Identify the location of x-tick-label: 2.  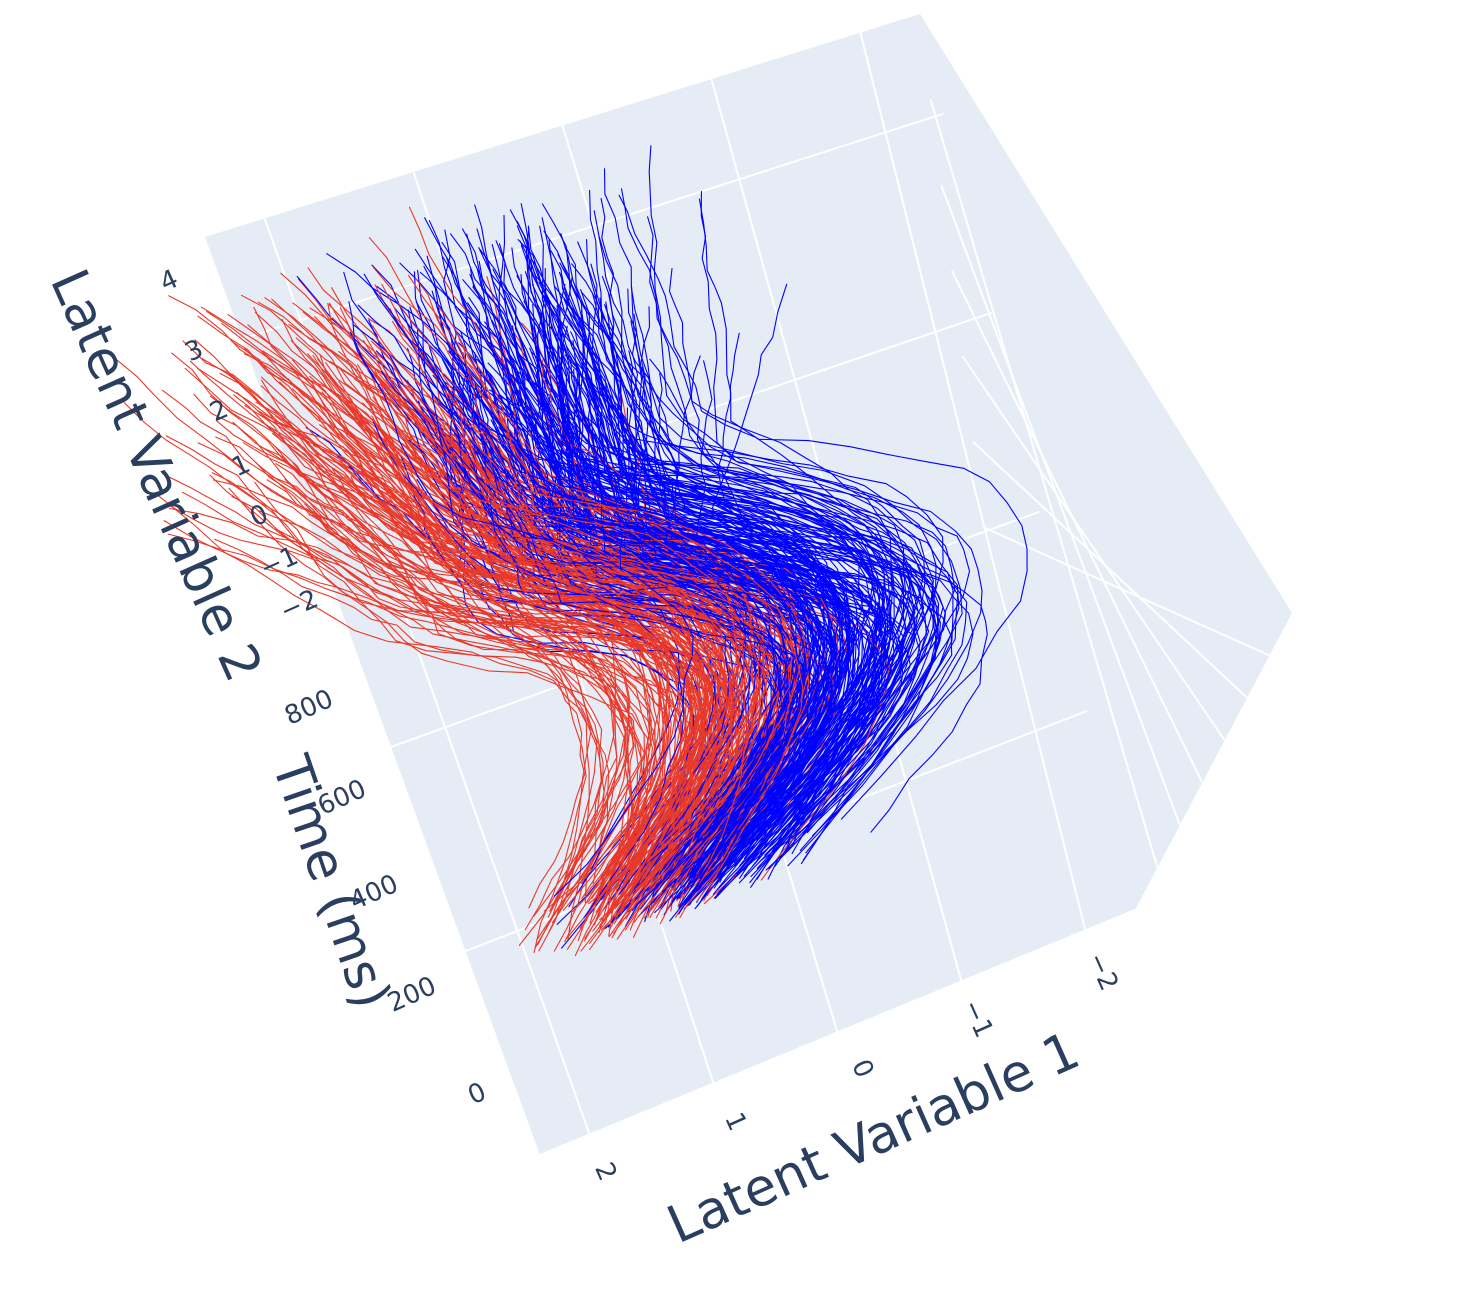
(605, 1171).